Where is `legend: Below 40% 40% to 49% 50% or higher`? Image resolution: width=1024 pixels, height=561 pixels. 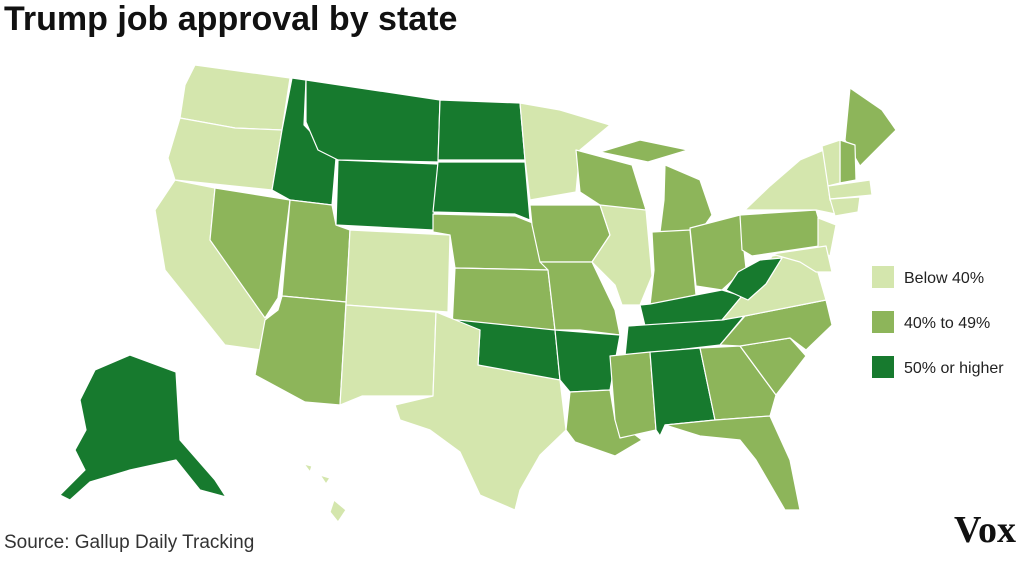
legend: Below 40% 40% to 49% 50% or higher is located at coordinates (938, 322).